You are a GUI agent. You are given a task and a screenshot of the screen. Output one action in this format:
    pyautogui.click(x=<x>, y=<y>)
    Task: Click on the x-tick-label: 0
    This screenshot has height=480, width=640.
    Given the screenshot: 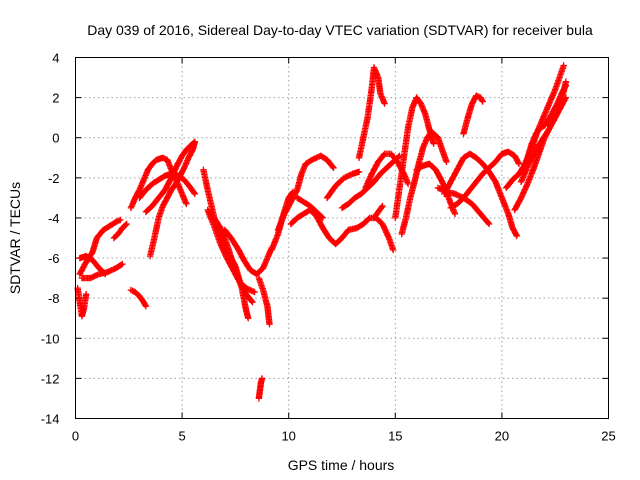 What is the action you would take?
    pyautogui.click(x=75, y=436)
    